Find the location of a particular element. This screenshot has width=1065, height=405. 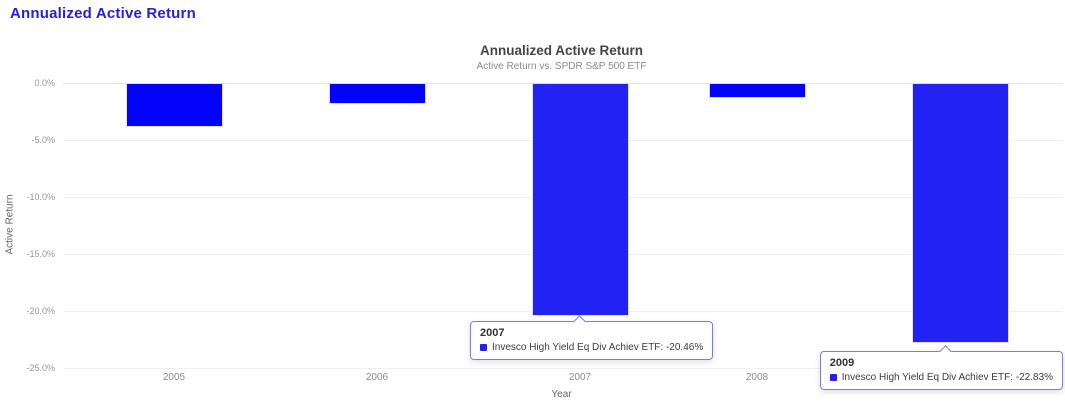

tooltip-year: 2007 is located at coordinates (492, 333).